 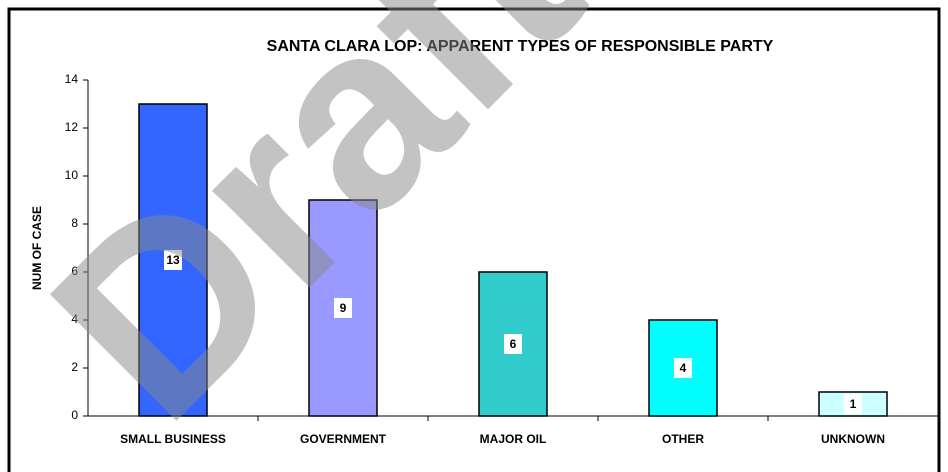 I want to click on y-tick-label: 2, so click(x=74, y=367).